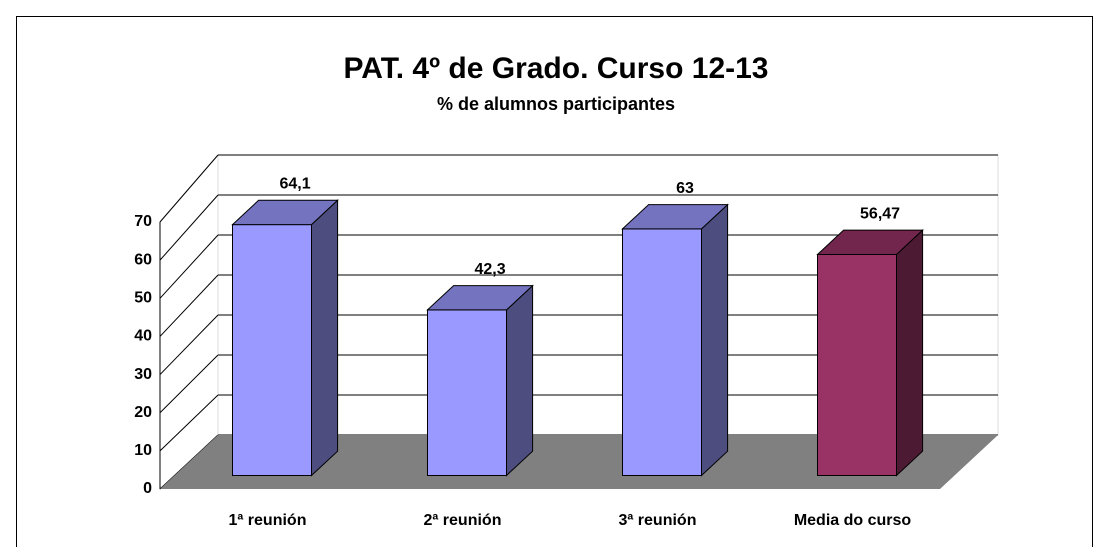 The height and width of the screenshot is (552, 1109). I want to click on y-tick-label: 30, so click(143, 374).